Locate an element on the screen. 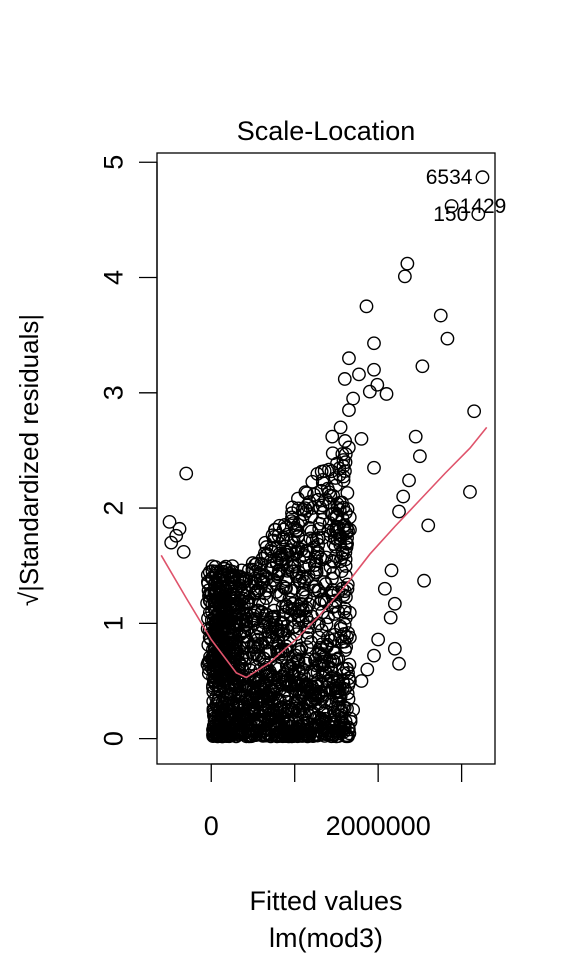 The height and width of the screenshot is (960, 576). y-axis-label: √|Standardized residuals| is located at coordinates (29, 460).